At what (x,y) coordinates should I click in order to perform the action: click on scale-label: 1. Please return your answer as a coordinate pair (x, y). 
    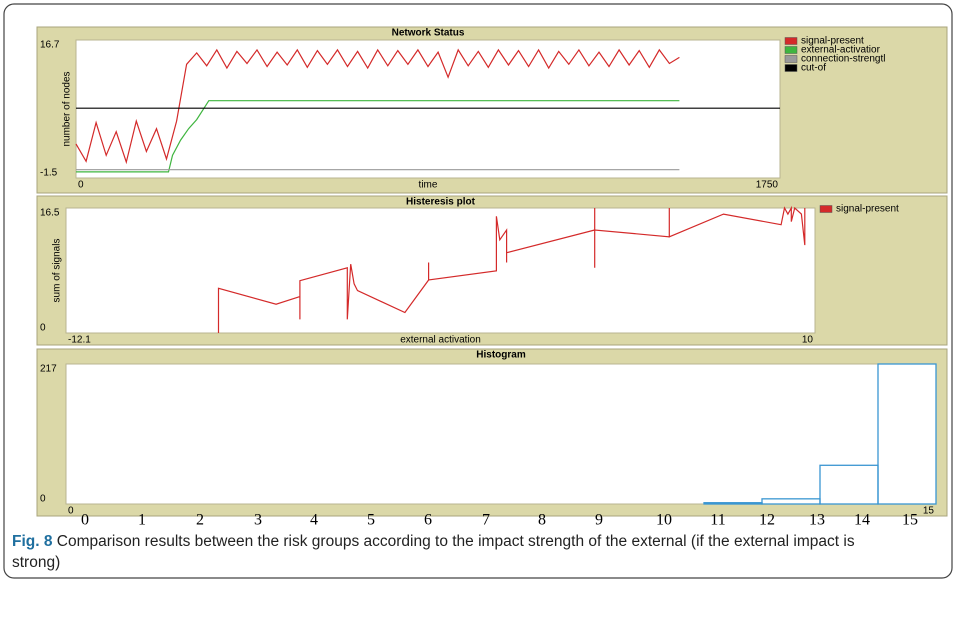
    Looking at the image, I should click on (142, 520).